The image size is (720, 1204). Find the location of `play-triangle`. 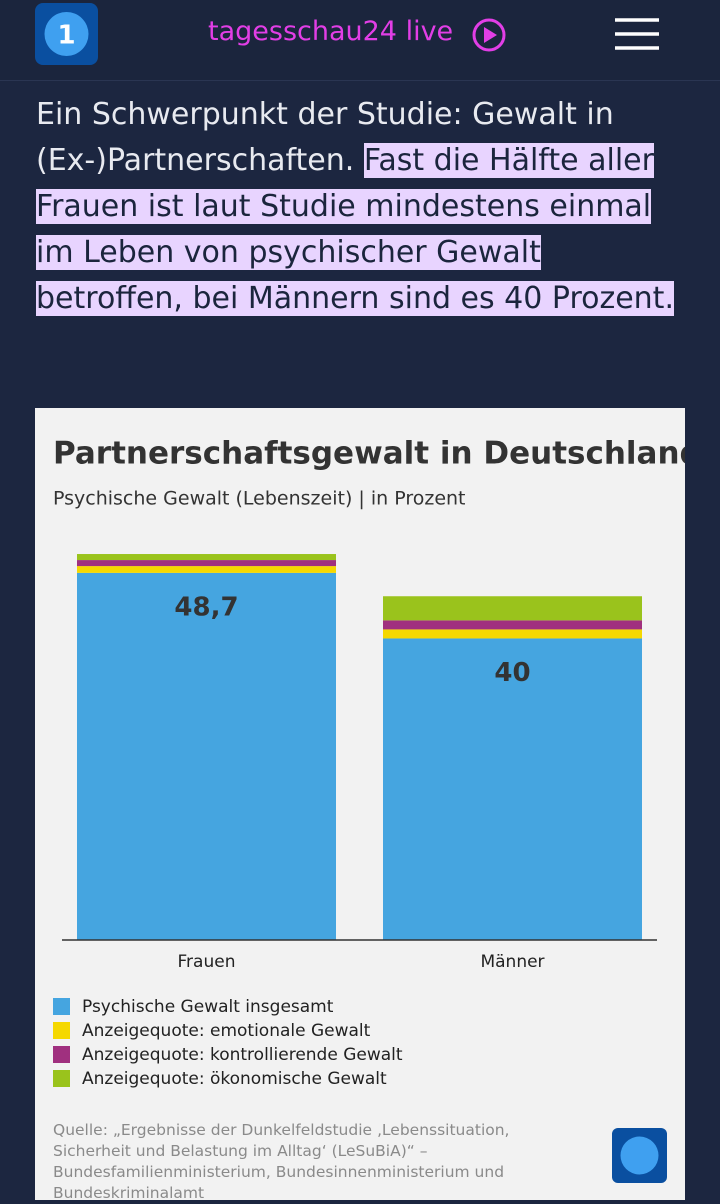

play-triangle is located at coordinates (490, 35).